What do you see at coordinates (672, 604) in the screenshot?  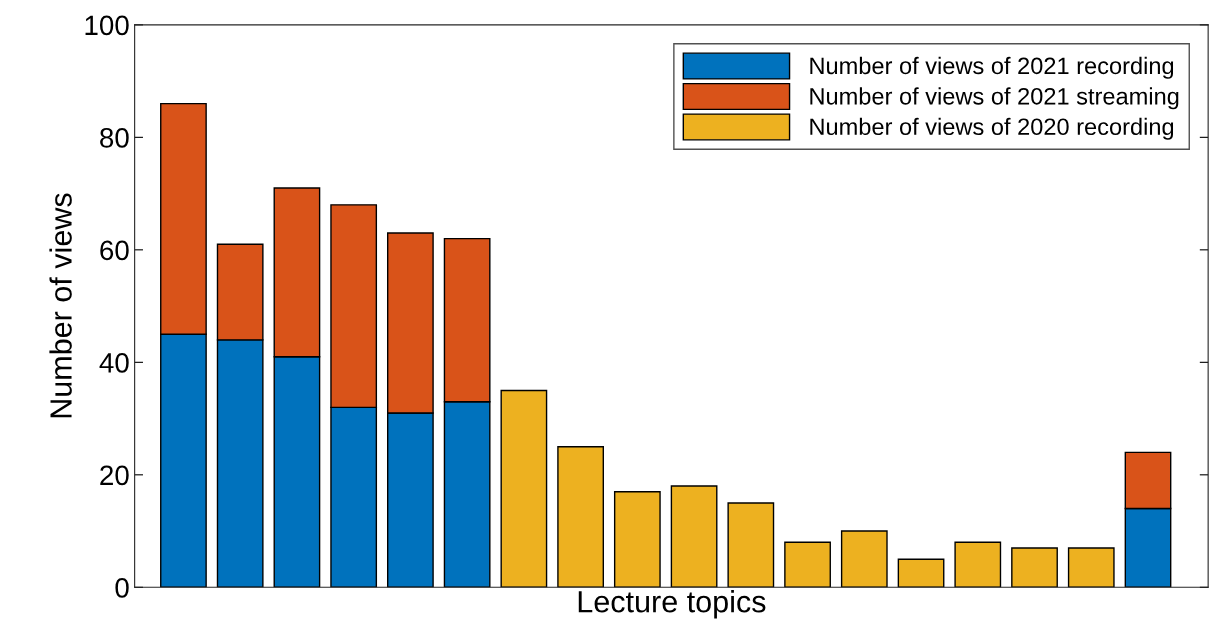 I see `x-axis-title: Lecture topics` at bounding box center [672, 604].